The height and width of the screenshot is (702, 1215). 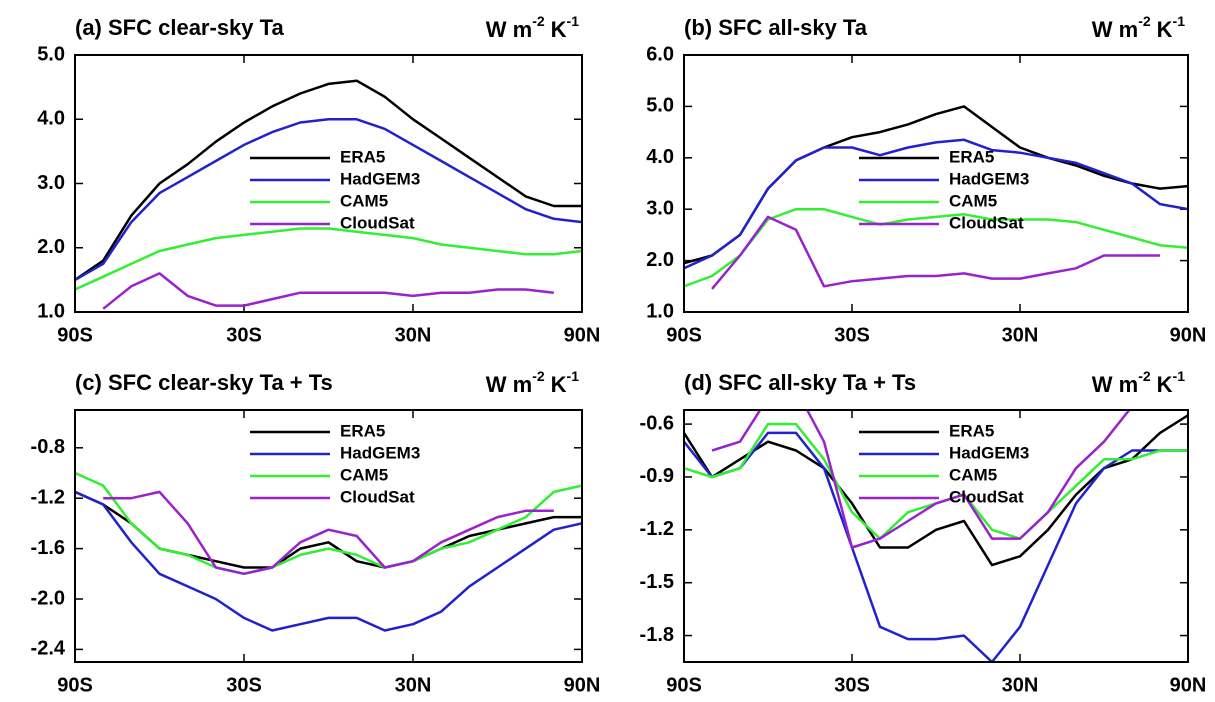 I want to click on panel-title: (c) SFC clear-sky Ta + Ts, so click(x=204, y=382).